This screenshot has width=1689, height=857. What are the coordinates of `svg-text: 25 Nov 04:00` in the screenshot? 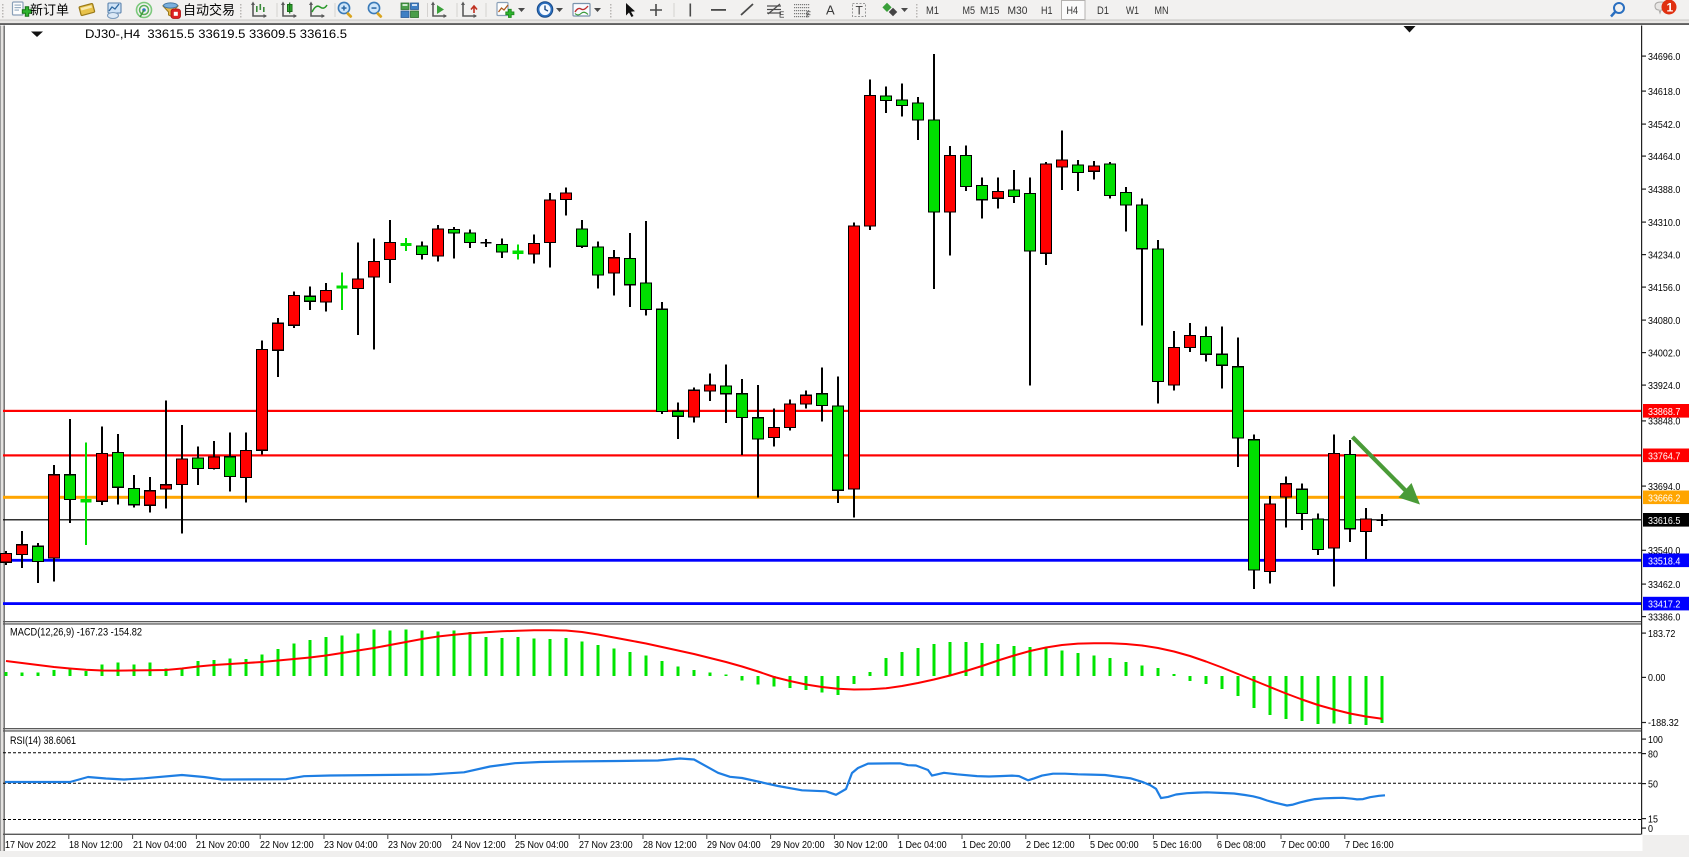 It's located at (542, 845).